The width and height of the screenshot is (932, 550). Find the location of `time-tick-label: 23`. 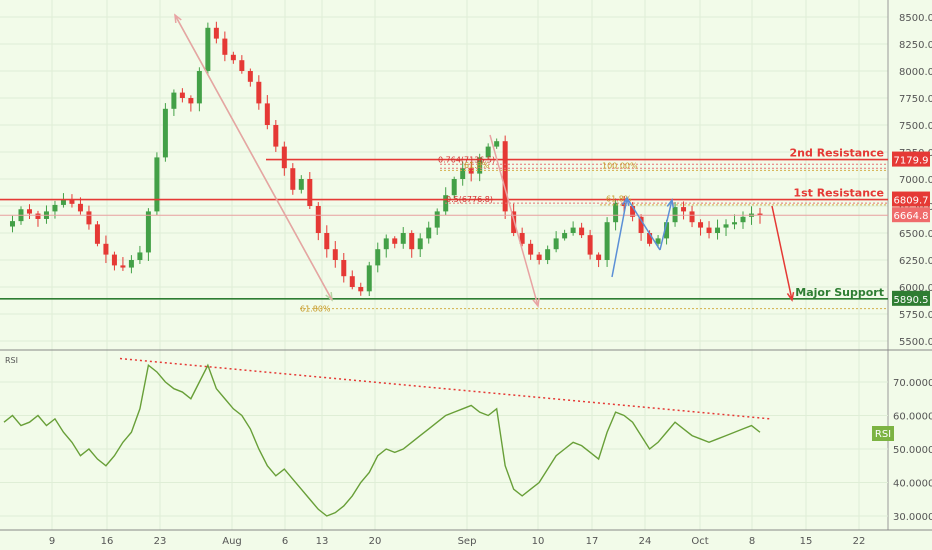

time-tick-label: 23 is located at coordinates (160, 541).